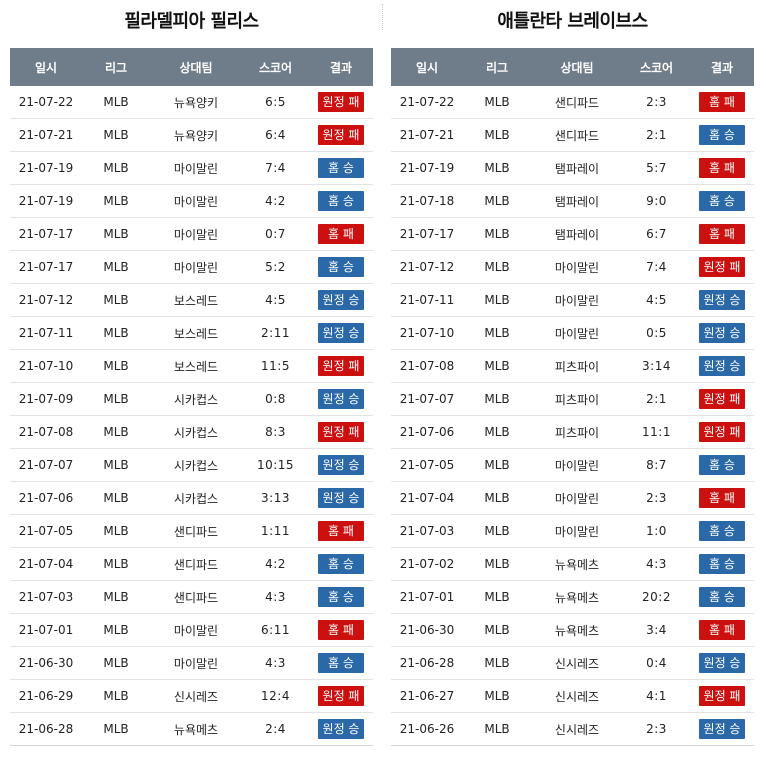 Image resolution: width=766 pixels, height=758 pixels. What do you see at coordinates (656, 630) in the screenshot?
I see `score: 3:4` at bounding box center [656, 630].